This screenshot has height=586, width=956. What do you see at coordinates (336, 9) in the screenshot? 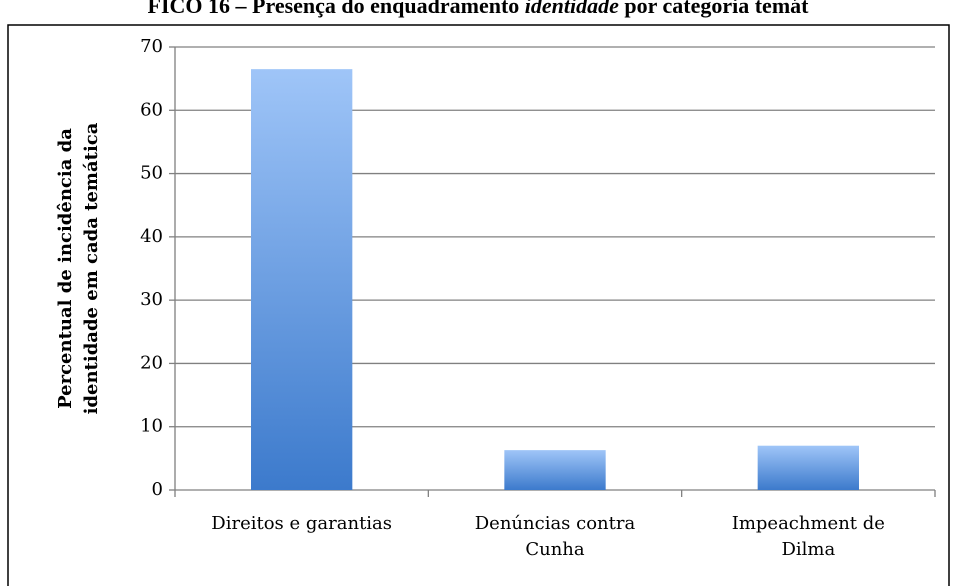
I see `title-part: FICO 16 – Presença do enquadramento` at bounding box center [336, 9].